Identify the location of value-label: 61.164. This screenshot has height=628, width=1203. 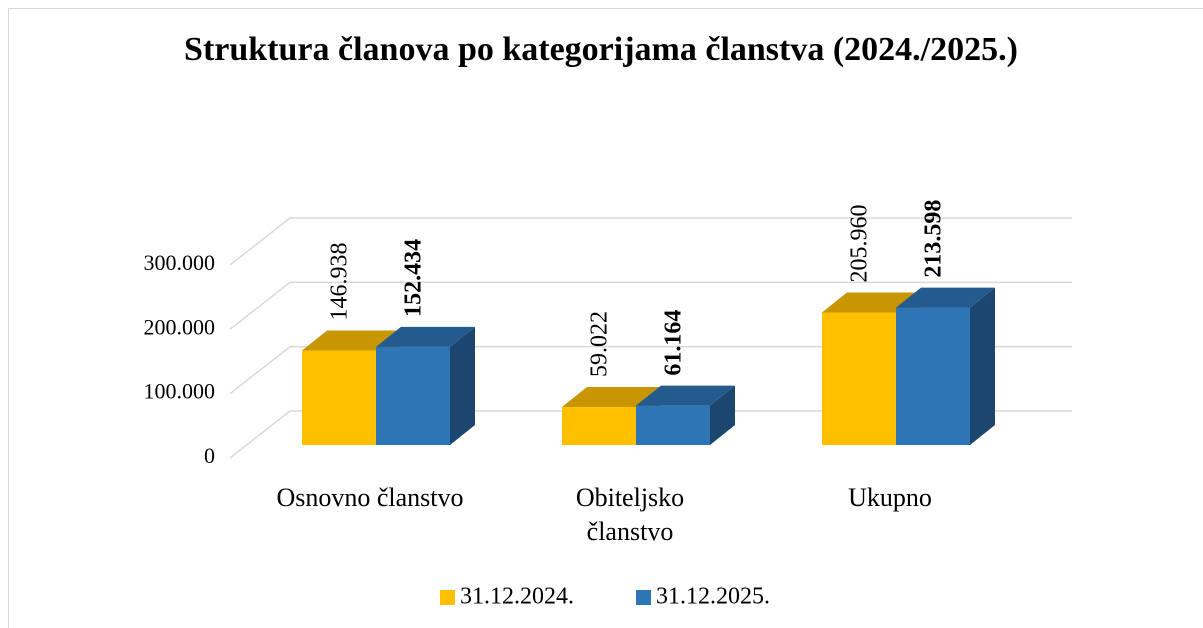
(674, 343).